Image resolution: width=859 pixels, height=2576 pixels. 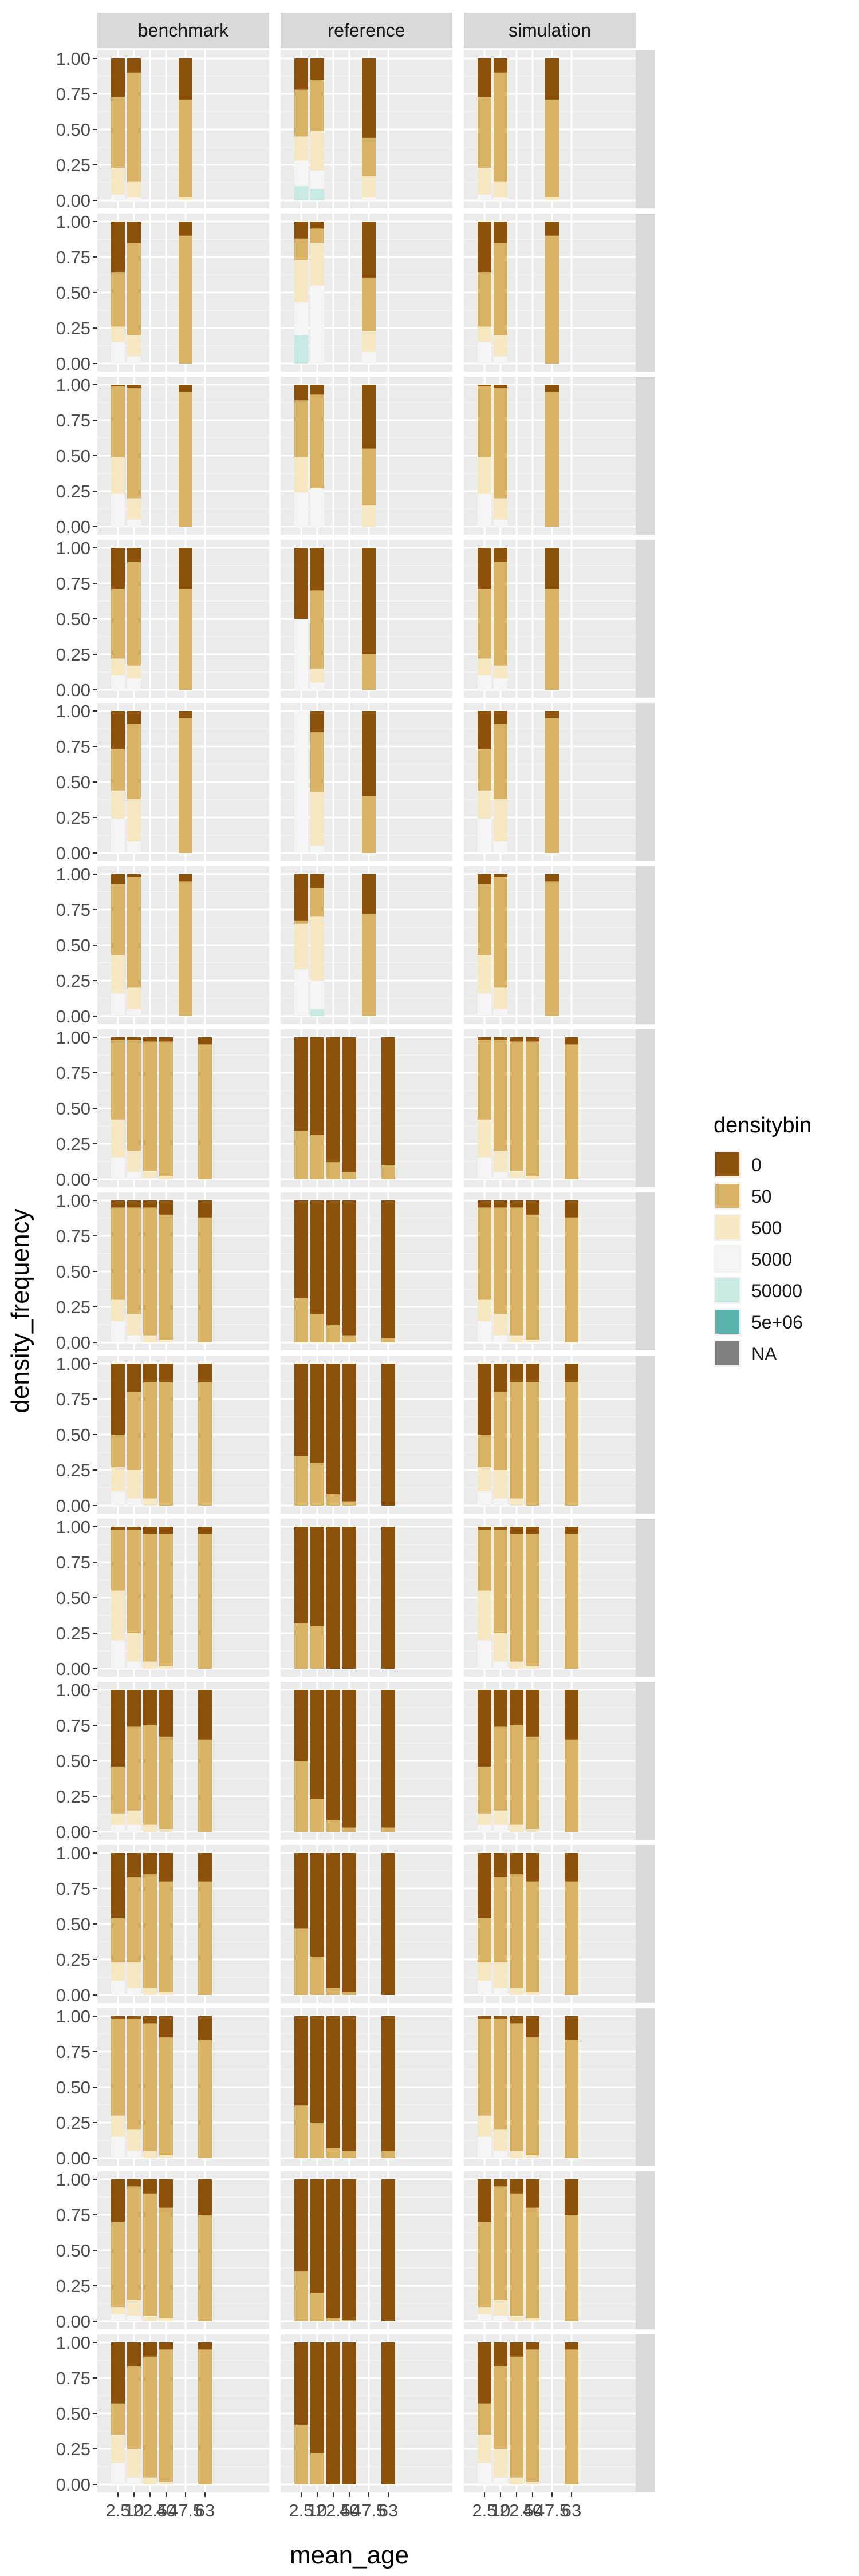 I want to click on y-tick-label: 0.00, so click(x=73, y=1669).